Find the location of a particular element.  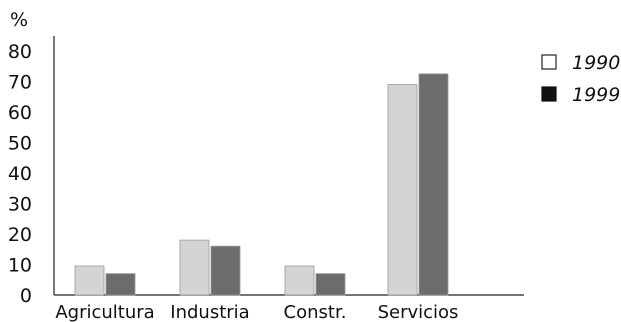

bar-1999-constr is located at coordinates (330, 284).